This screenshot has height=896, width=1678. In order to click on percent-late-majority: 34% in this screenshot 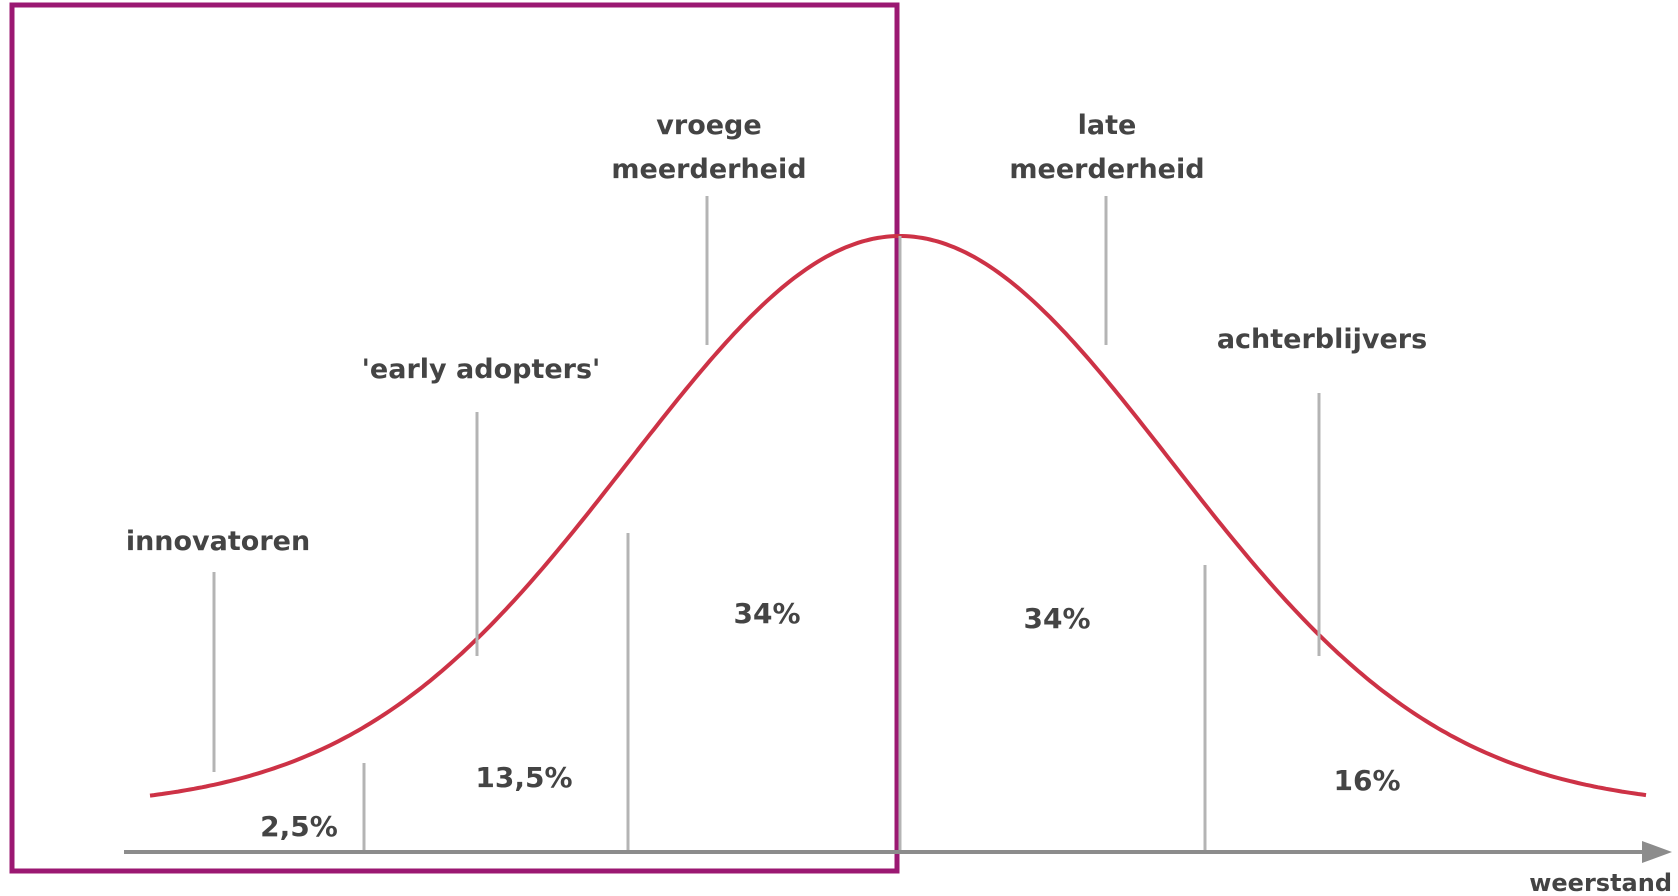, I will do `click(1056, 618)`.